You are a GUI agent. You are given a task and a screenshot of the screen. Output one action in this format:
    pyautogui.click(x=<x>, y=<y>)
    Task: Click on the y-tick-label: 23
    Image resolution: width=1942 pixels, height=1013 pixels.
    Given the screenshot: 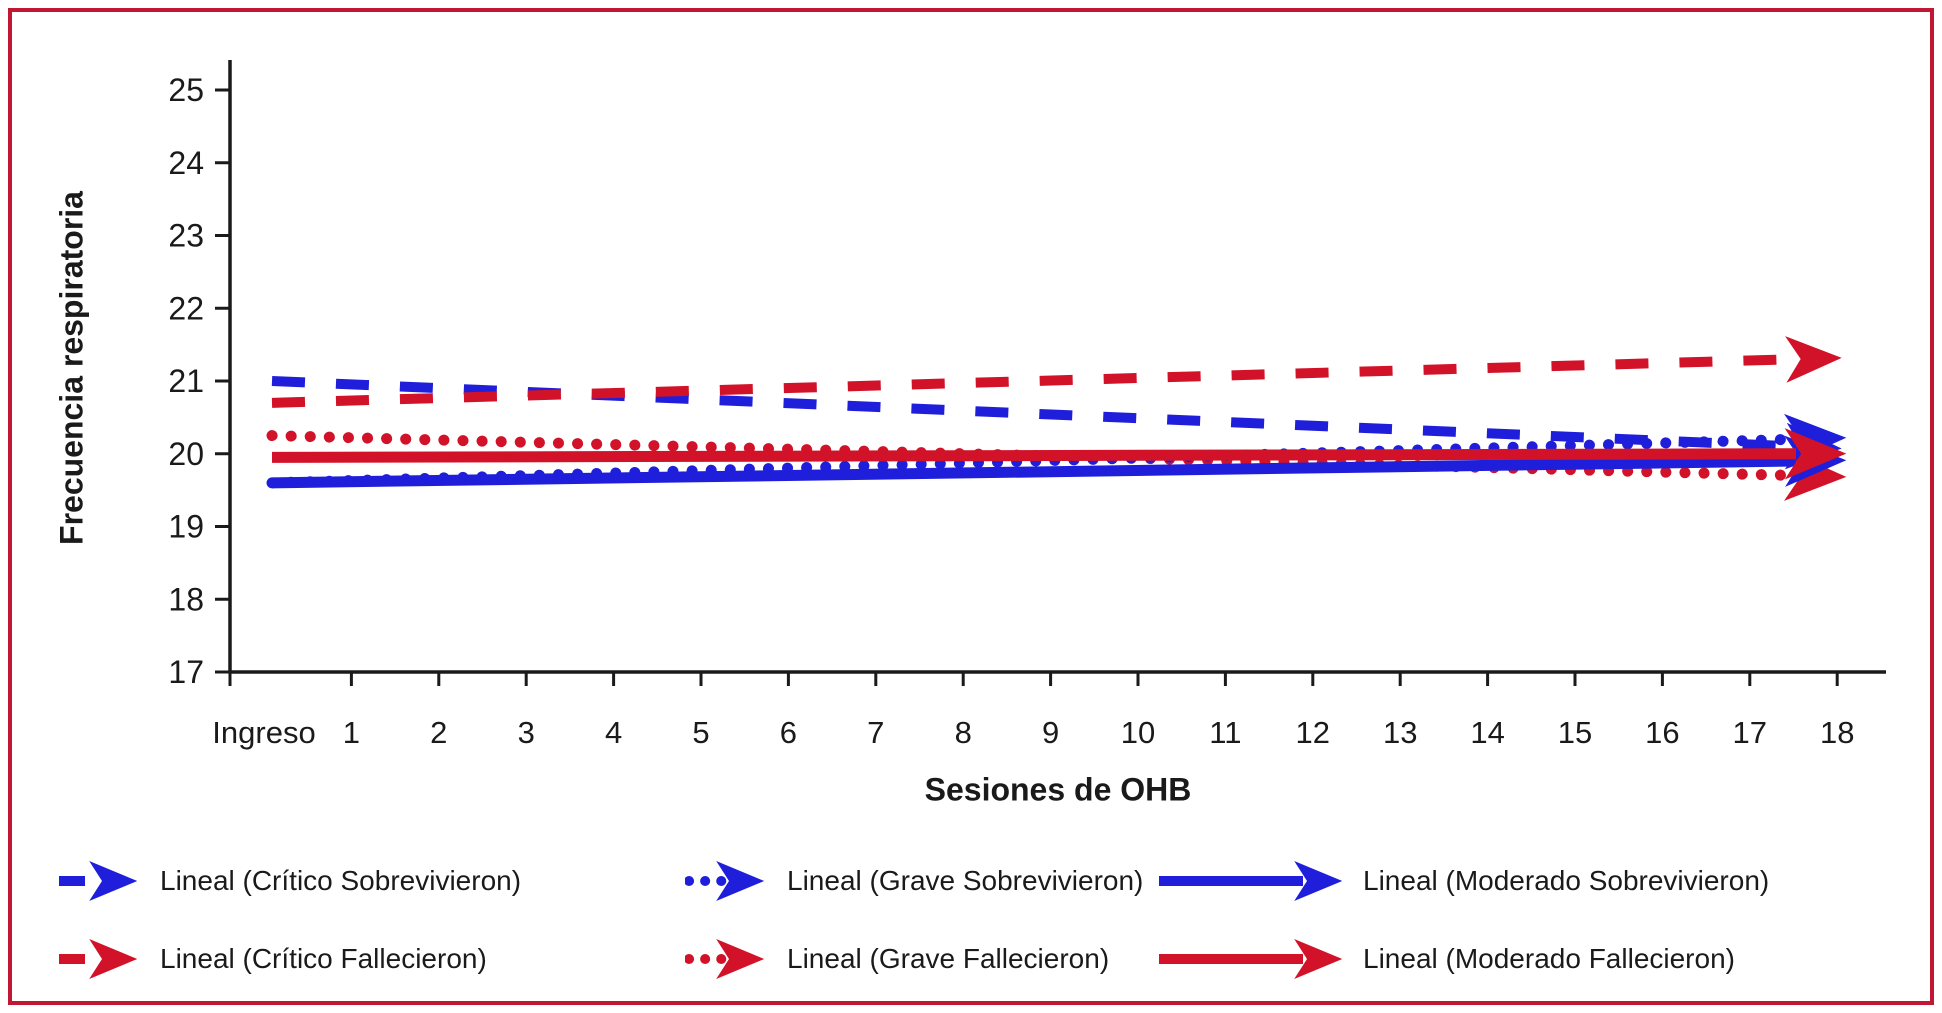 What is the action you would take?
    pyautogui.click(x=186, y=236)
    